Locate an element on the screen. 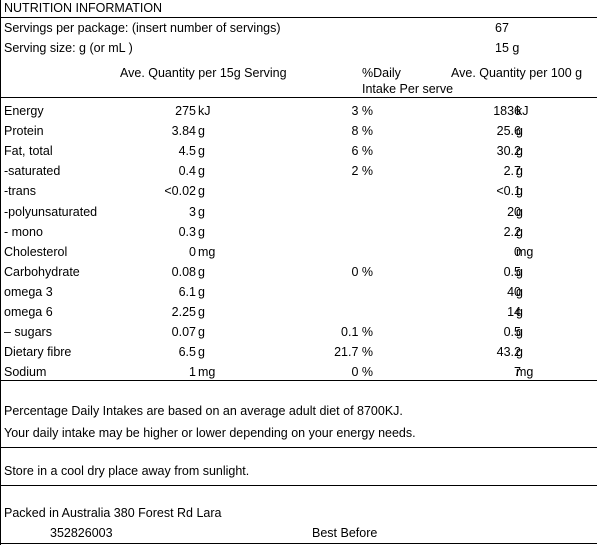  servings-value: 67 is located at coordinates (502, 28).